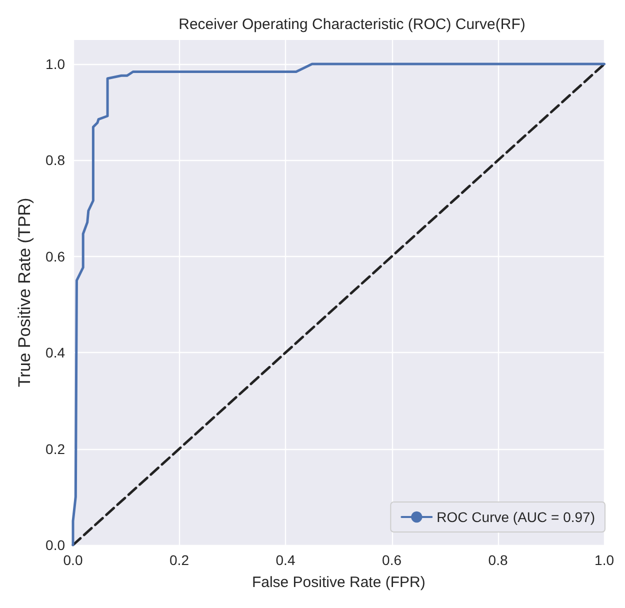  I want to click on x-tick-label: 0.4, so click(286, 560).